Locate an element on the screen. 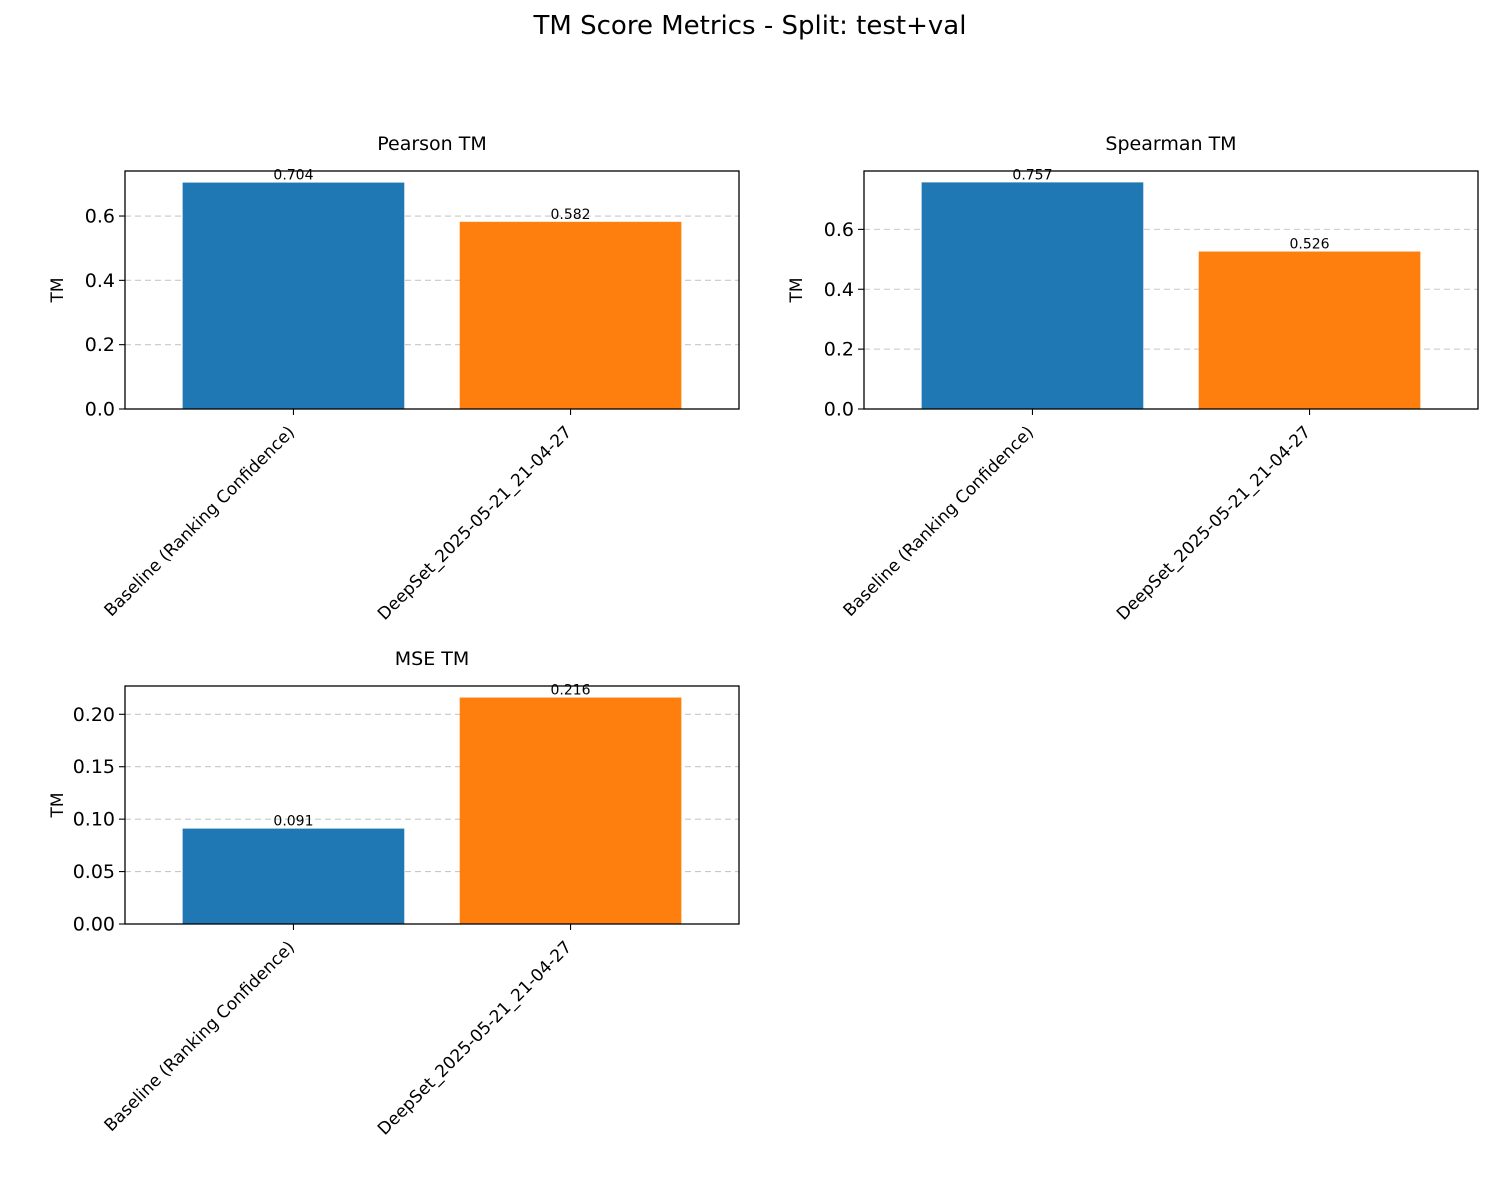  y-tick-label: 0.00 is located at coordinates (94, 925).